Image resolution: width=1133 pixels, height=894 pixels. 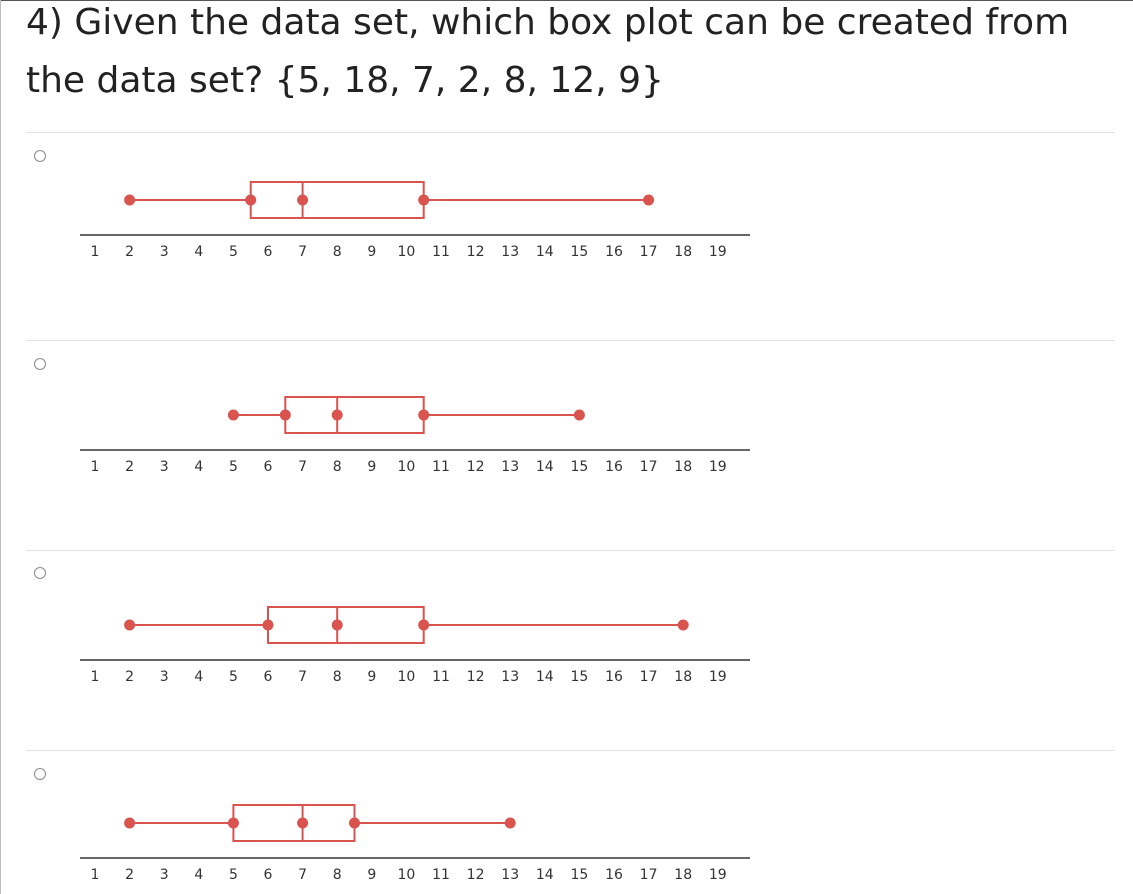 What do you see at coordinates (40, 156) in the screenshot?
I see `option-1-radio` at bounding box center [40, 156].